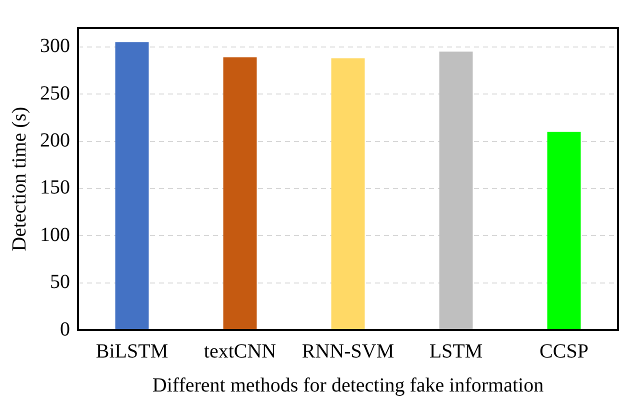  What do you see at coordinates (564, 351) in the screenshot?
I see `x-tick-label: CCSP` at bounding box center [564, 351].